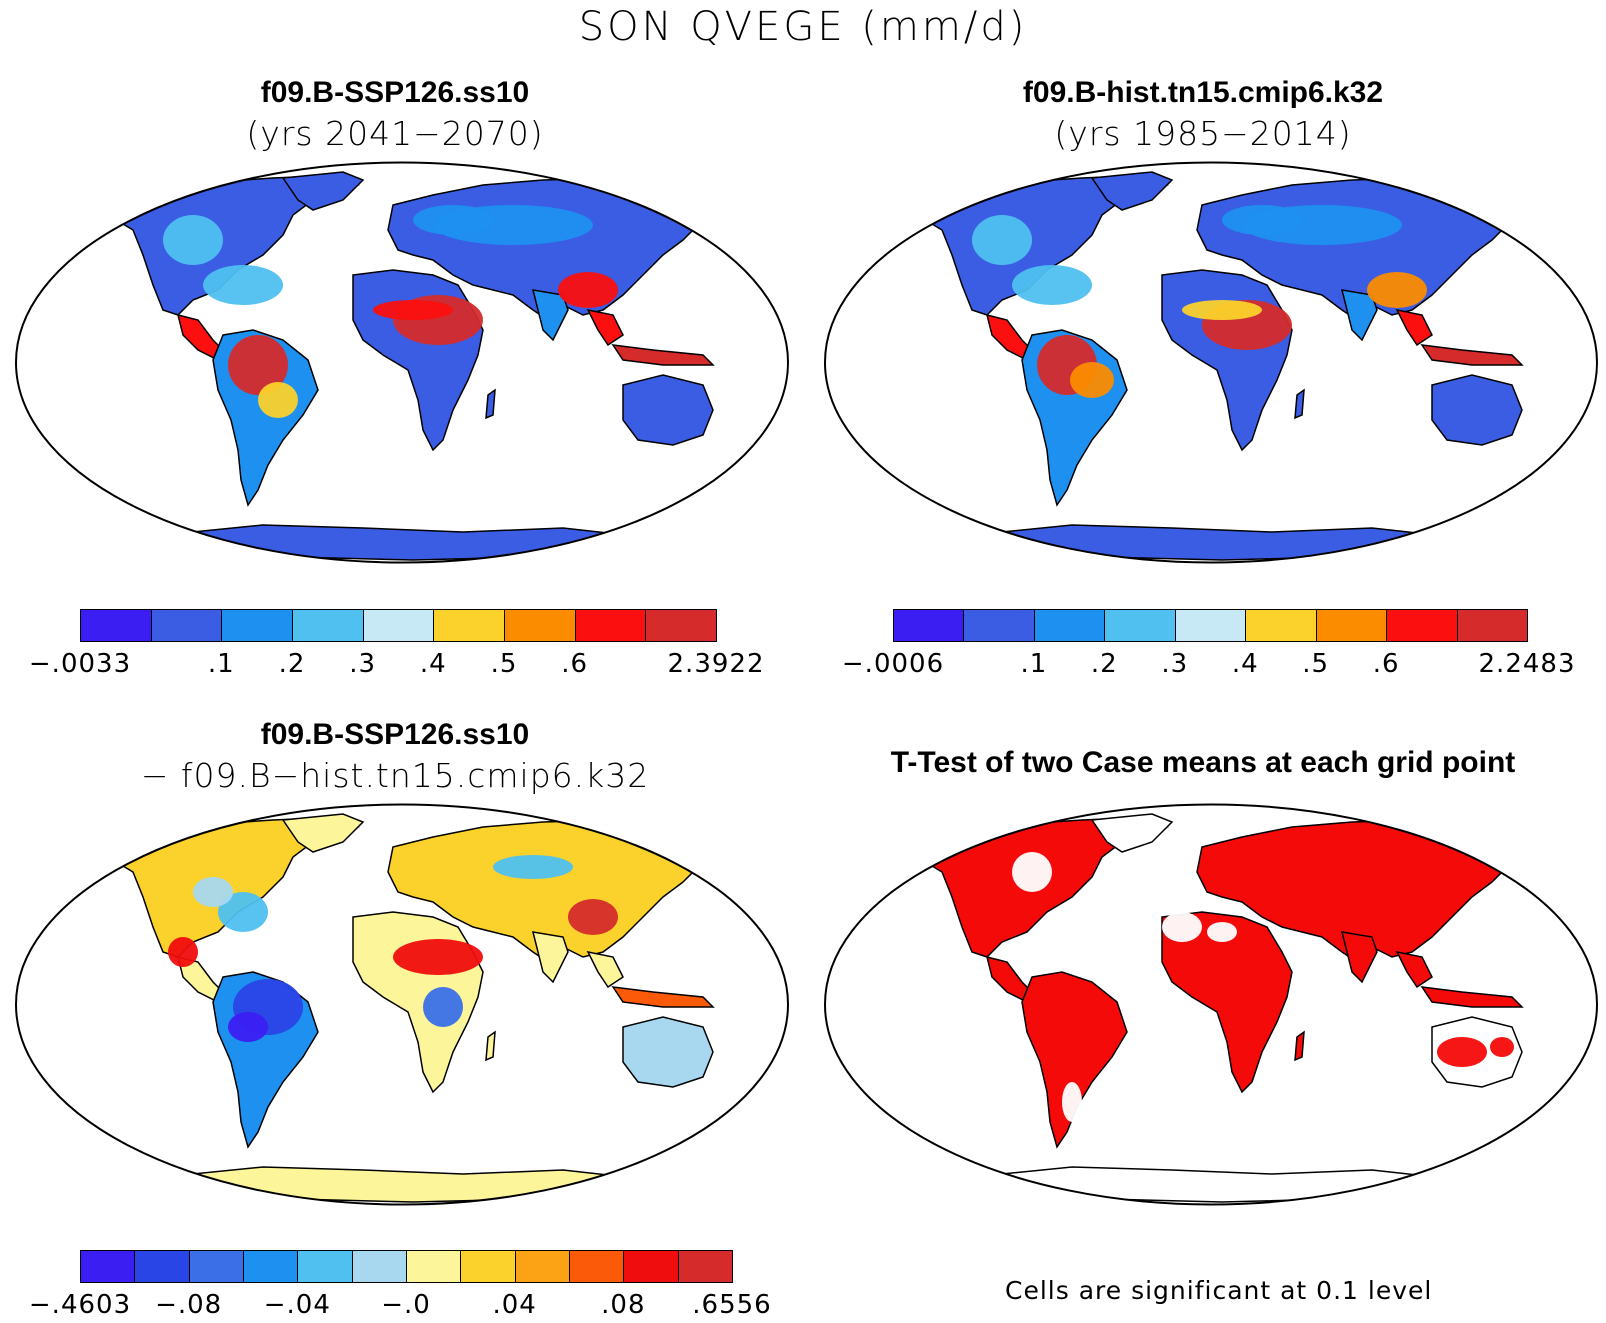 This screenshot has width=1606, height=1323. I want to click on map-historical, so click(1211, 362).